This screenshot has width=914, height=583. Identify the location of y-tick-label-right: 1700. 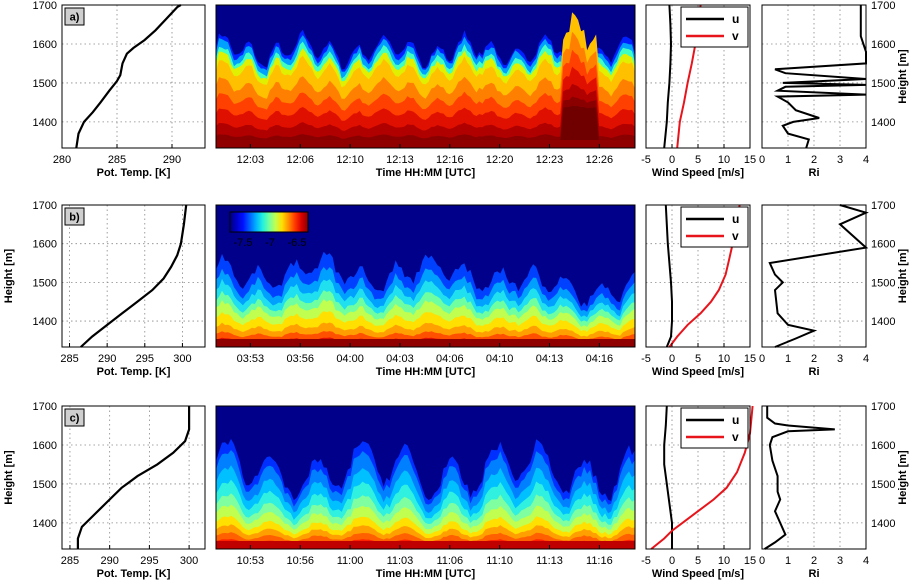
(883, 206).